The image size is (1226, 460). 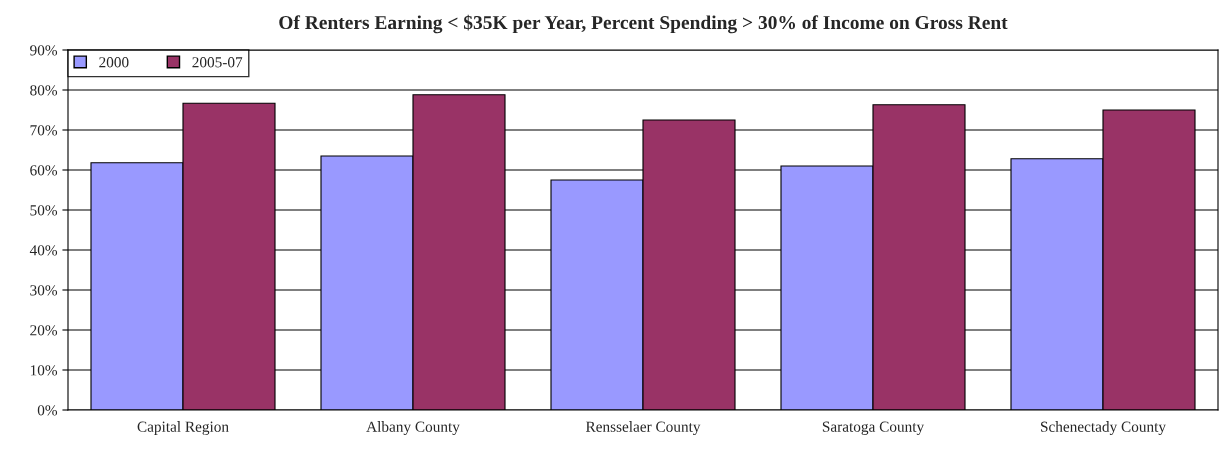 I want to click on y-tick-label: 0%, so click(x=47, y=410).